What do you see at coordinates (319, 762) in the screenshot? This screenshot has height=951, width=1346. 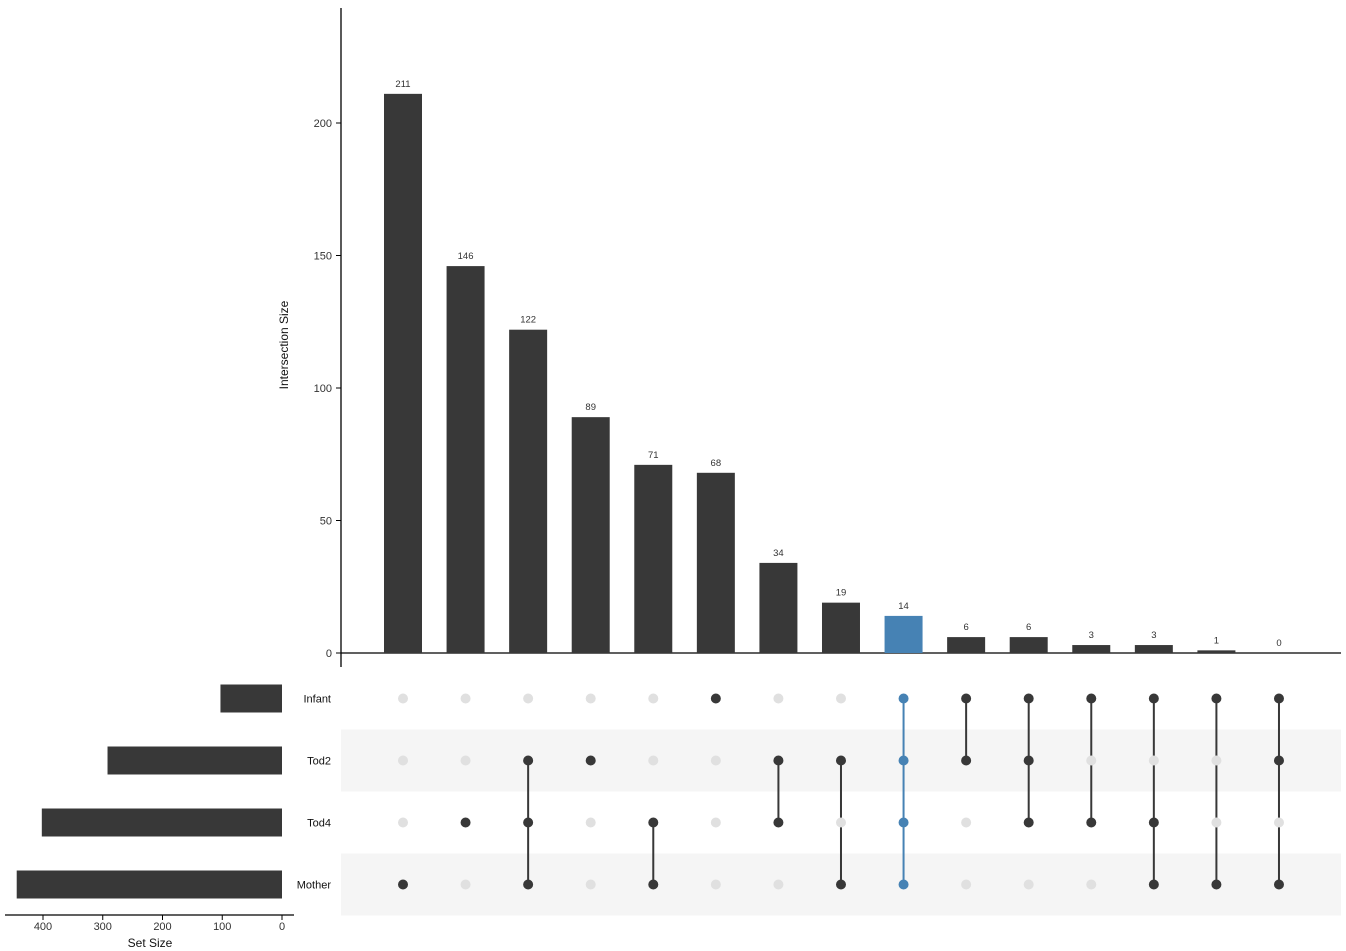 I see `set-name-label: Tod2` at bounding box center [319, 762].